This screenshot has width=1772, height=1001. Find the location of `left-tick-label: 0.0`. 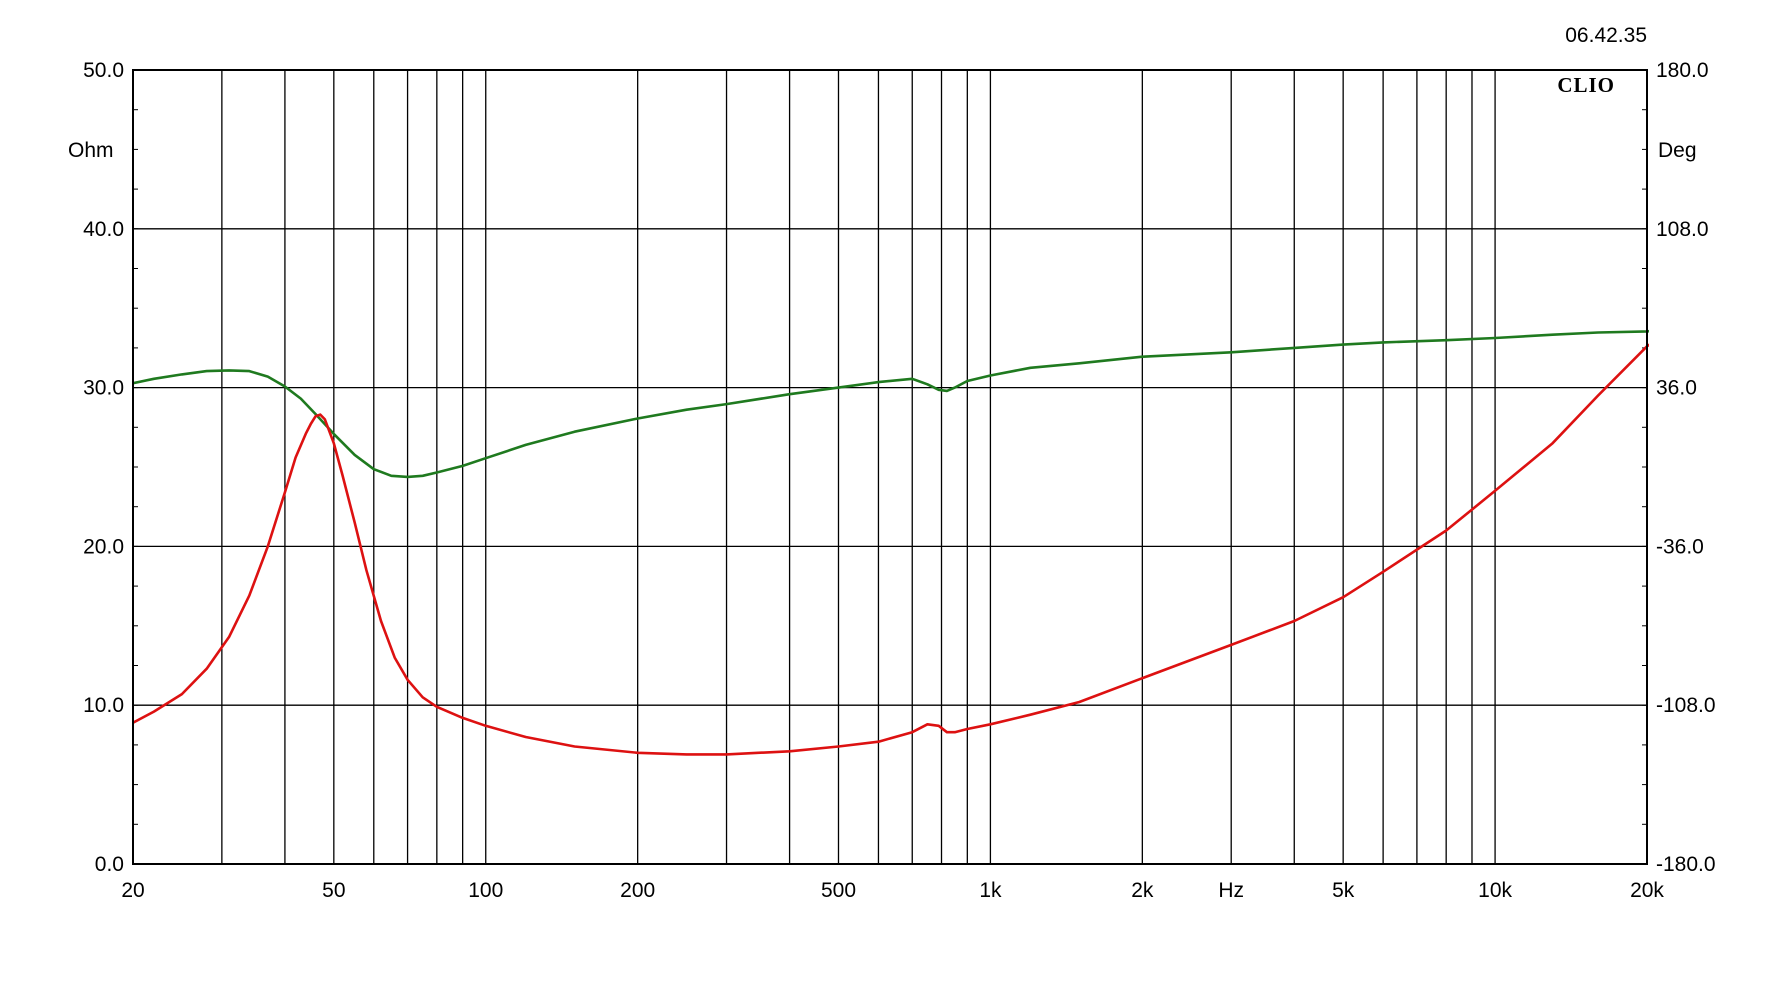

left-tick-label: 0.0 is located at coordinates (109, 864).